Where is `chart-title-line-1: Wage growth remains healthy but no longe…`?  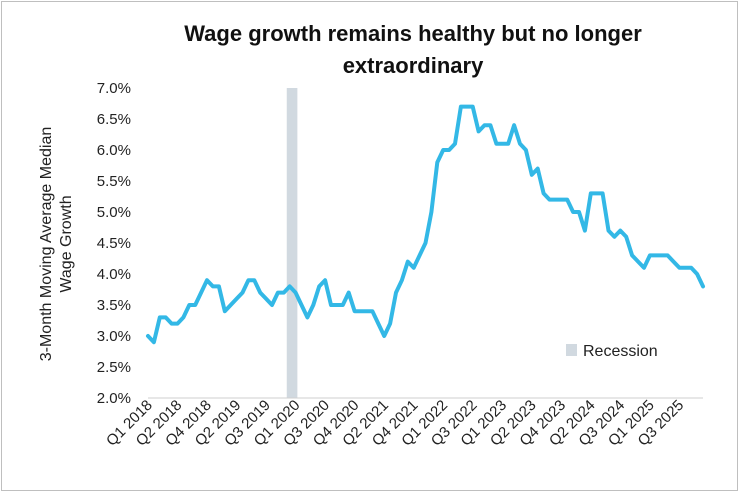 chart-title-line-1: Wage growth remains healthy but no longe… is located at coordinates (413, 33).